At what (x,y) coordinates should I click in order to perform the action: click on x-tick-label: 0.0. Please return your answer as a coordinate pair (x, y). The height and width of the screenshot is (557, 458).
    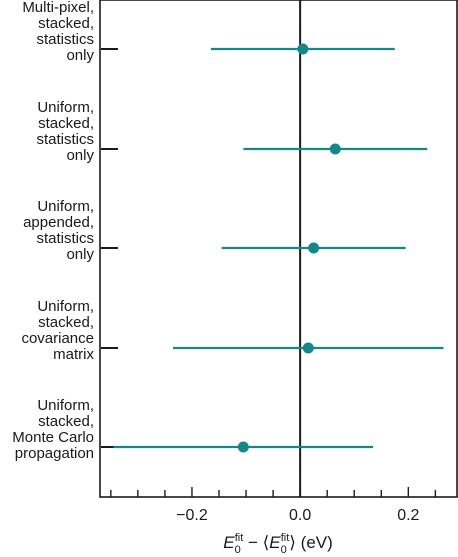
    Looking at the image, I should click on (300, 515).